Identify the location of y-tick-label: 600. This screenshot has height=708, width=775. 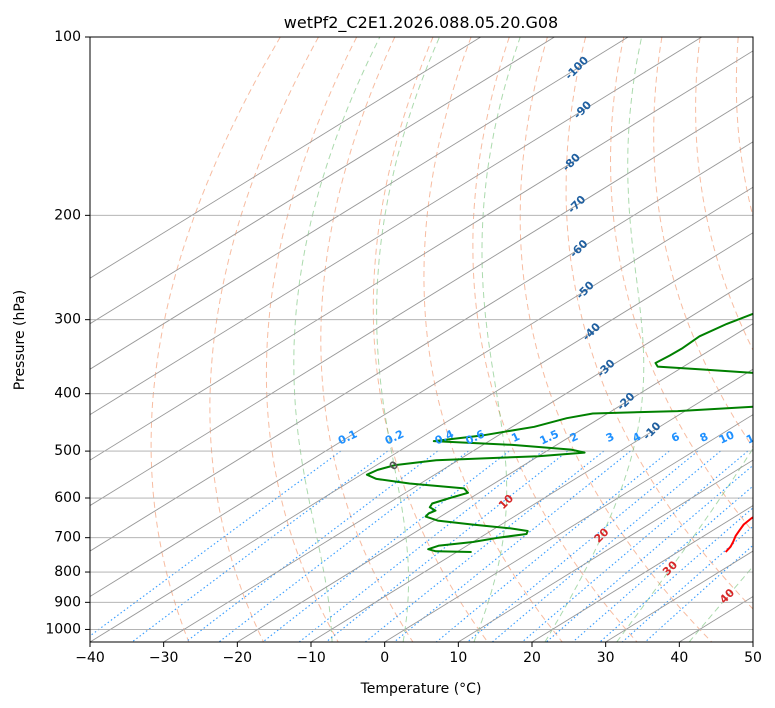
(67, 498).